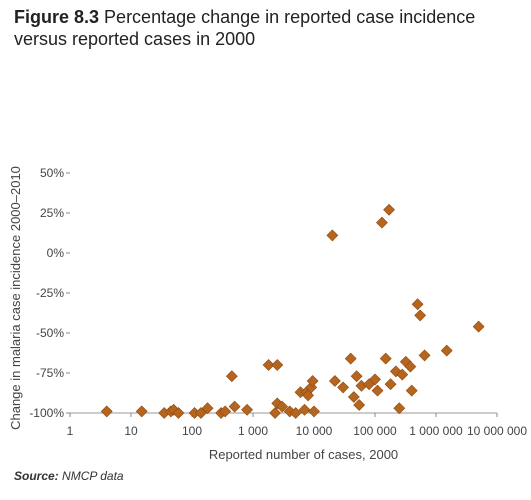 The height and width of the screenshot is (500, 531). I want to click on figure-label: Figure 8.3, so click(57, 17).